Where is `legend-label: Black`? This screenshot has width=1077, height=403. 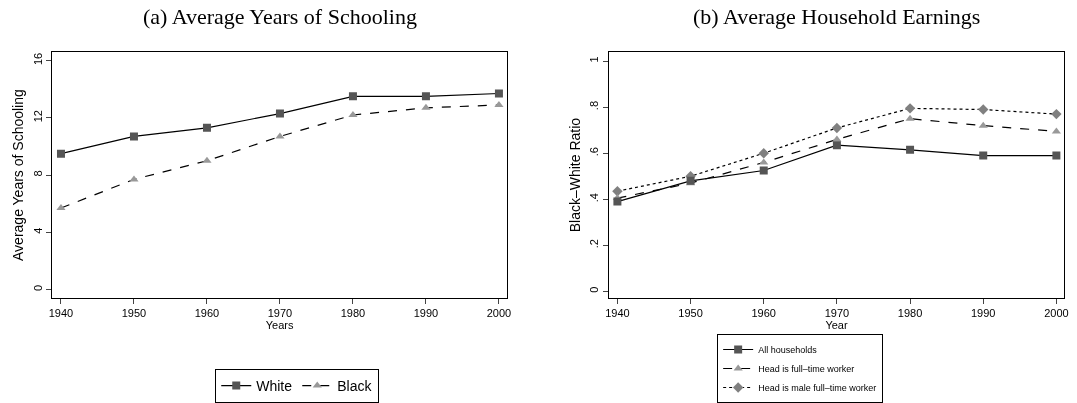
legend-label: Black is located at coordinates (355, 386).